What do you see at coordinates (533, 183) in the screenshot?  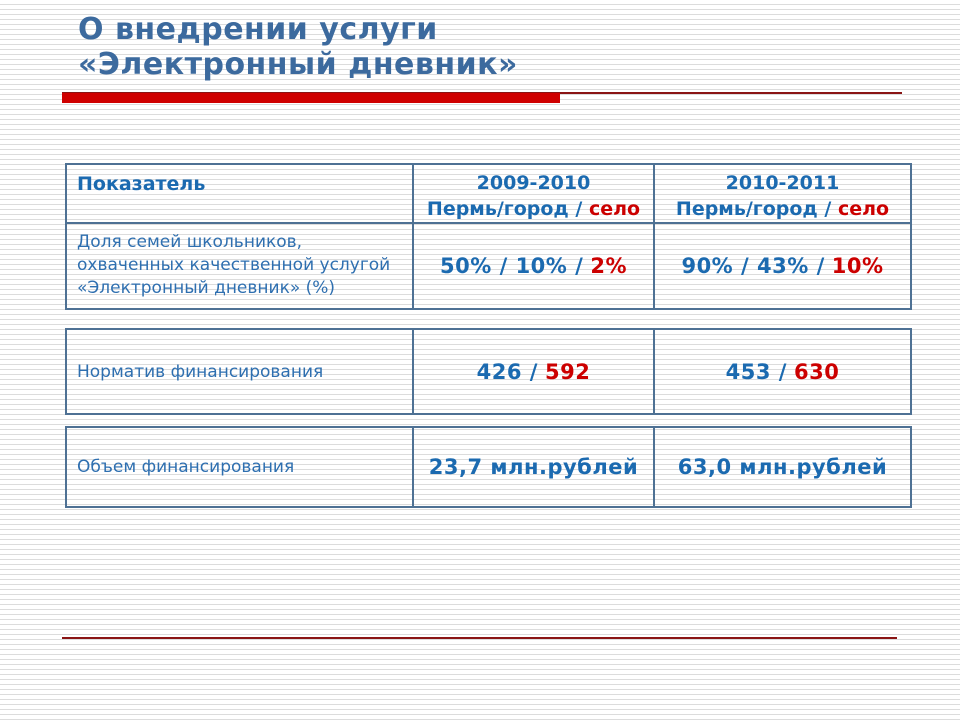 I see `period-2009-years: 2009-2010` at bounding box center [533, 183].